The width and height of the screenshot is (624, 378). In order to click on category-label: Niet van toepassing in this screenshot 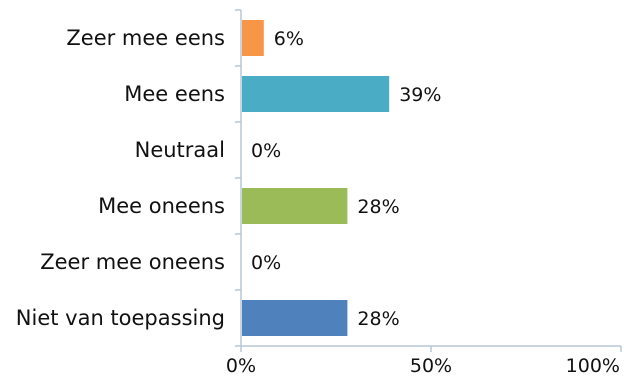, I will do `click(120, 318)`.